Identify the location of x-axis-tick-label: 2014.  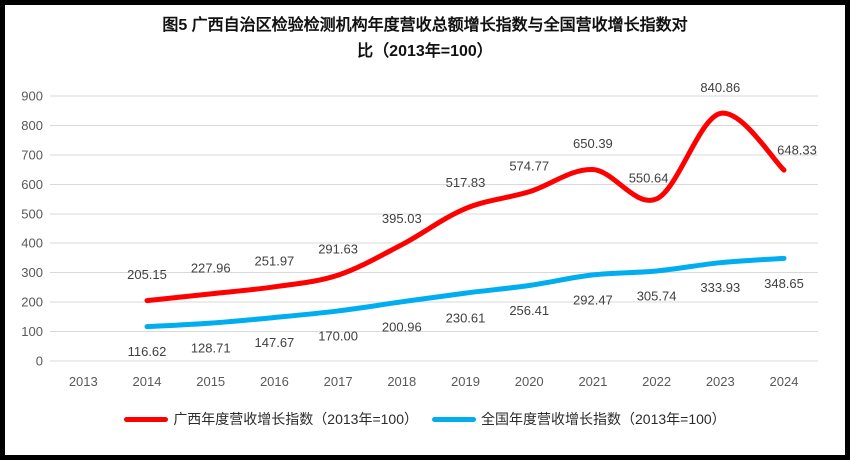
(147, 381).